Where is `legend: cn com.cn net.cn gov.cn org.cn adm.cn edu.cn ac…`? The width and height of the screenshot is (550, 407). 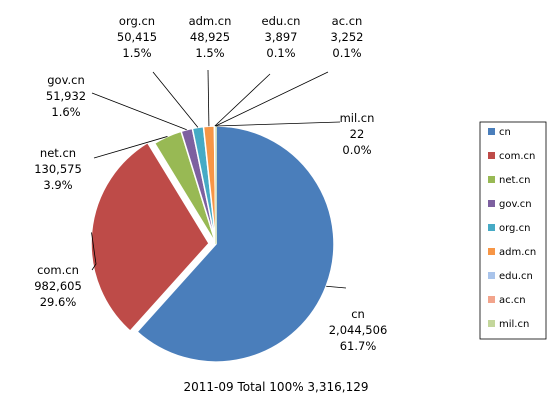
legend: cn com.cn net.cn gov.cn org.cn adm.cn edu.cn ac… is located at coordinates (513, 230).